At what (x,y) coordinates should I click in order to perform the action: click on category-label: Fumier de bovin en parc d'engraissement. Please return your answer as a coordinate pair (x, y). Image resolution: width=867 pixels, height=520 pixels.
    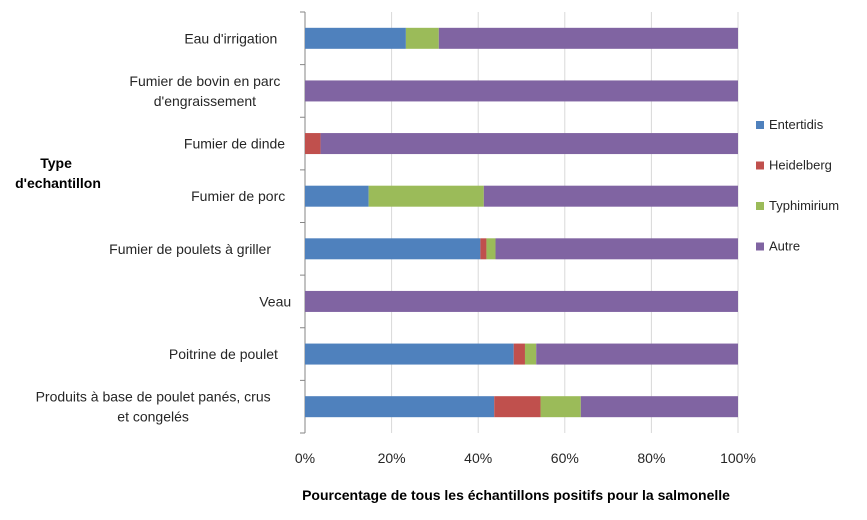
    Looking at the image, I should click on (204, 91).